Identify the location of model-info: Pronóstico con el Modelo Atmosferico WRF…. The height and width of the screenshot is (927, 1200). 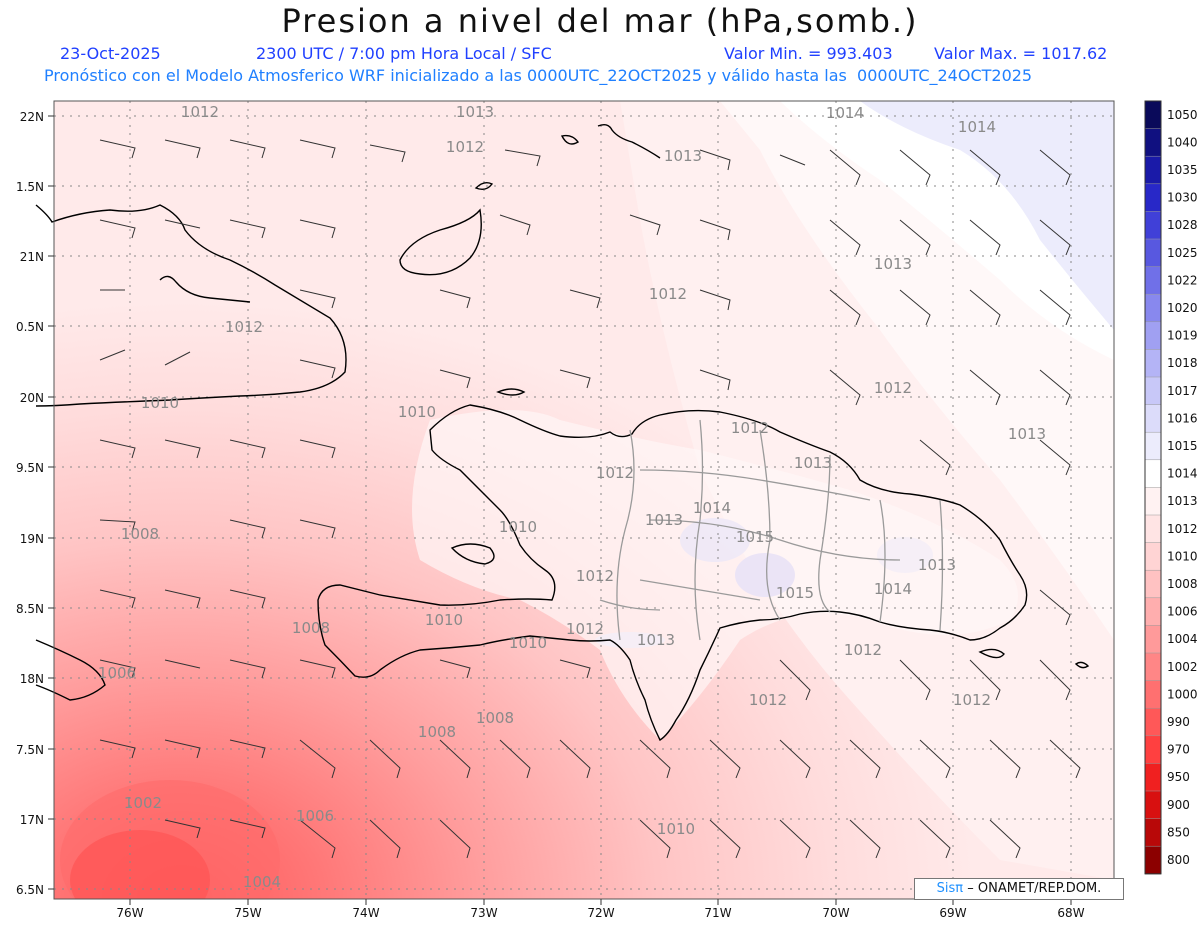
(538, 75).